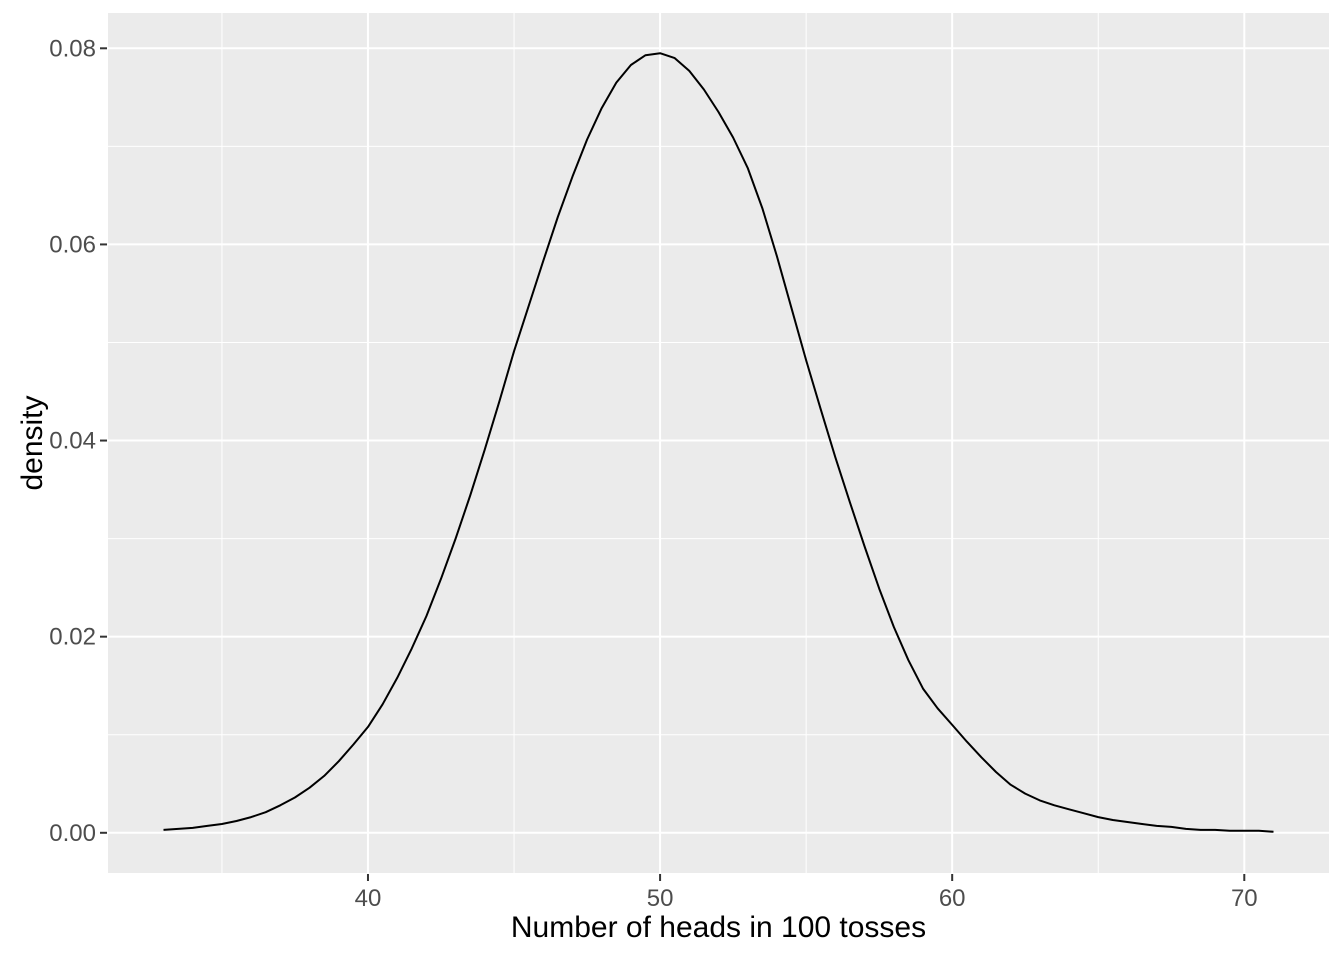 This screenshot has width=1344, height=960. I want to click on x-tick-label: 40, so click(368, 898).